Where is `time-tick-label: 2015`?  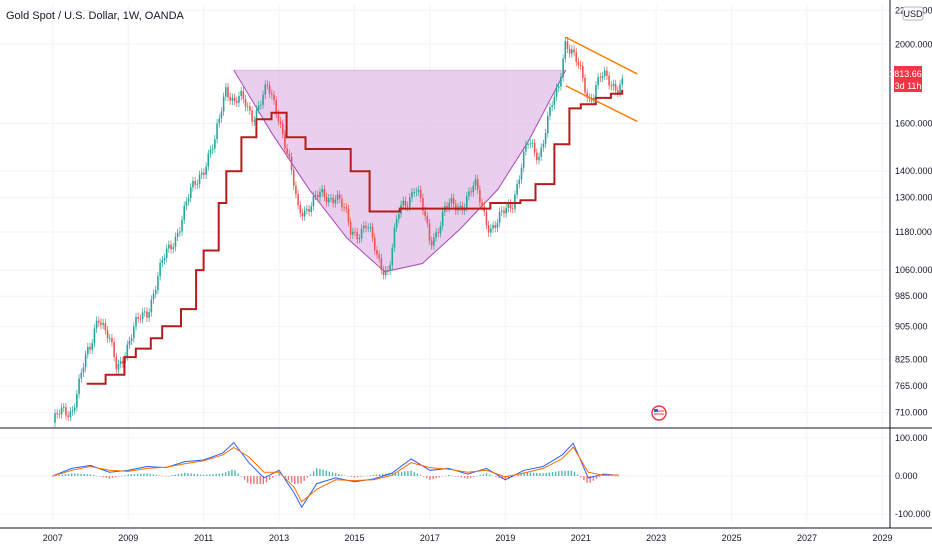 time-tick-label: 2015 is located at coordinates (354, 538).